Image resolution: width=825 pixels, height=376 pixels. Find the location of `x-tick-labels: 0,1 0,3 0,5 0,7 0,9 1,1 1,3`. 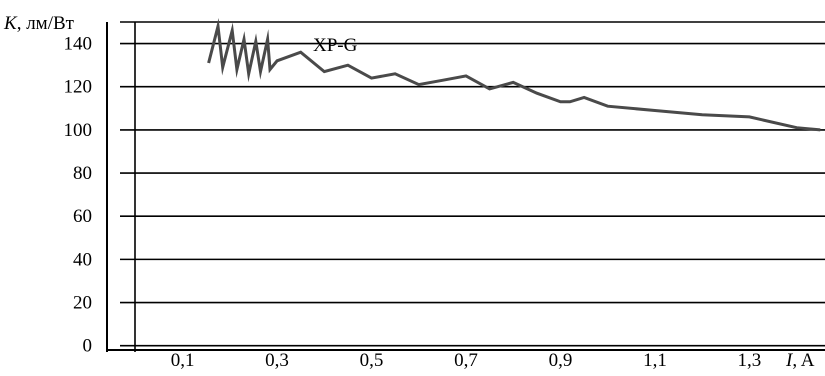

x-tick-labels: 0,1 0,3 0,5 0,7 0,9 1,1 1,3 is located at coordinates (466, 360).